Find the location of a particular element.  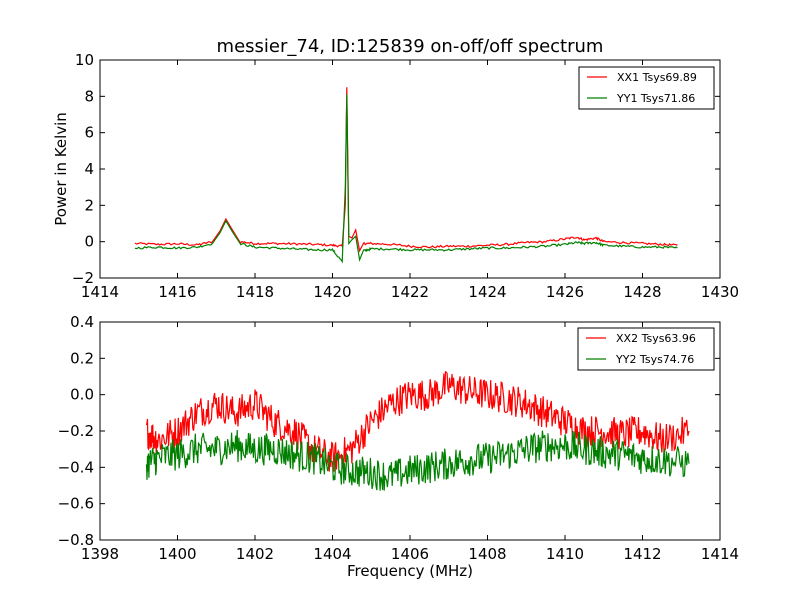

y-tick-label: 0.4 is located at coordinates (82, 322).